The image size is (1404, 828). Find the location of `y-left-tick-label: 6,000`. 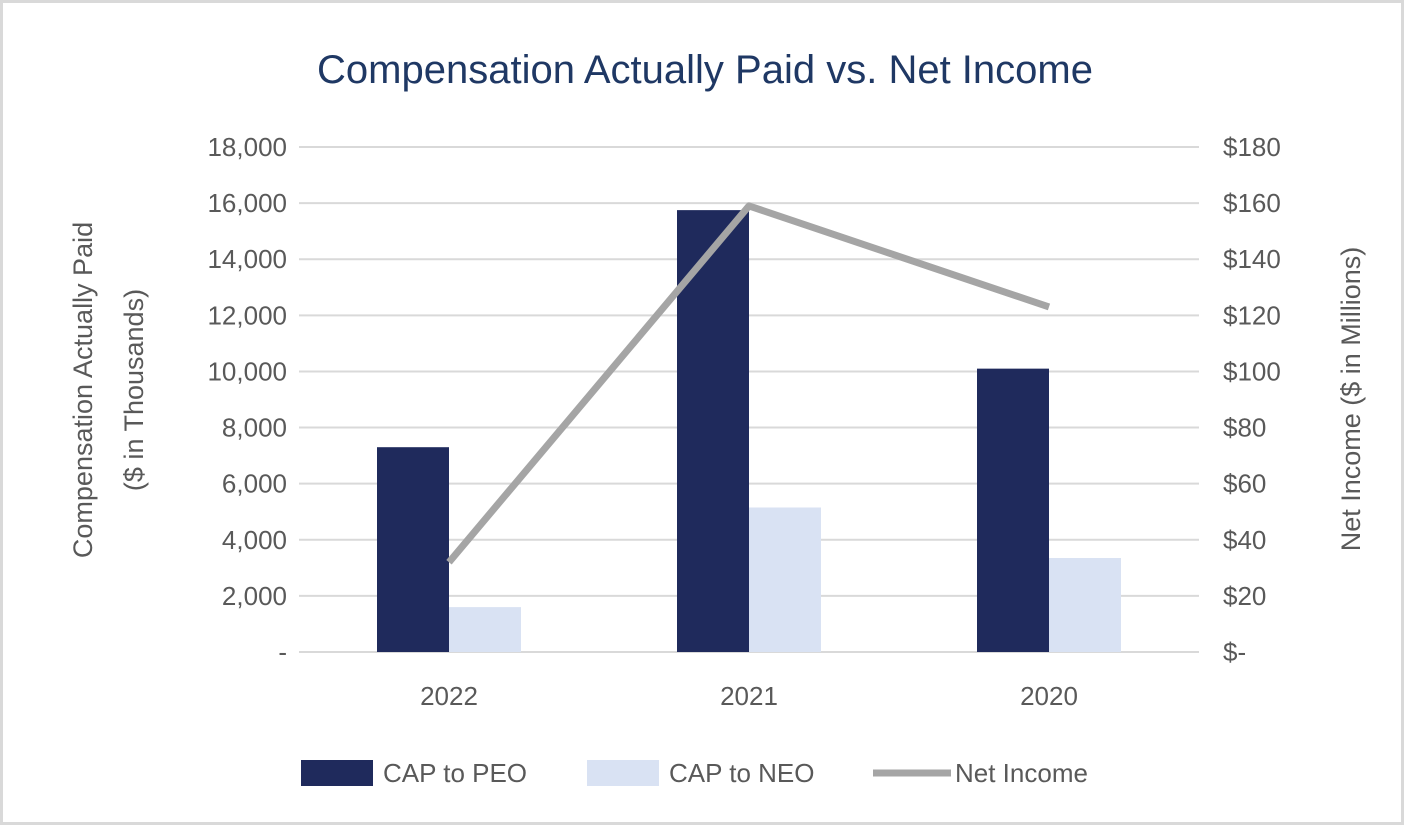

y-left-tick-label: 6,000 is located at coordinates (254, 484).